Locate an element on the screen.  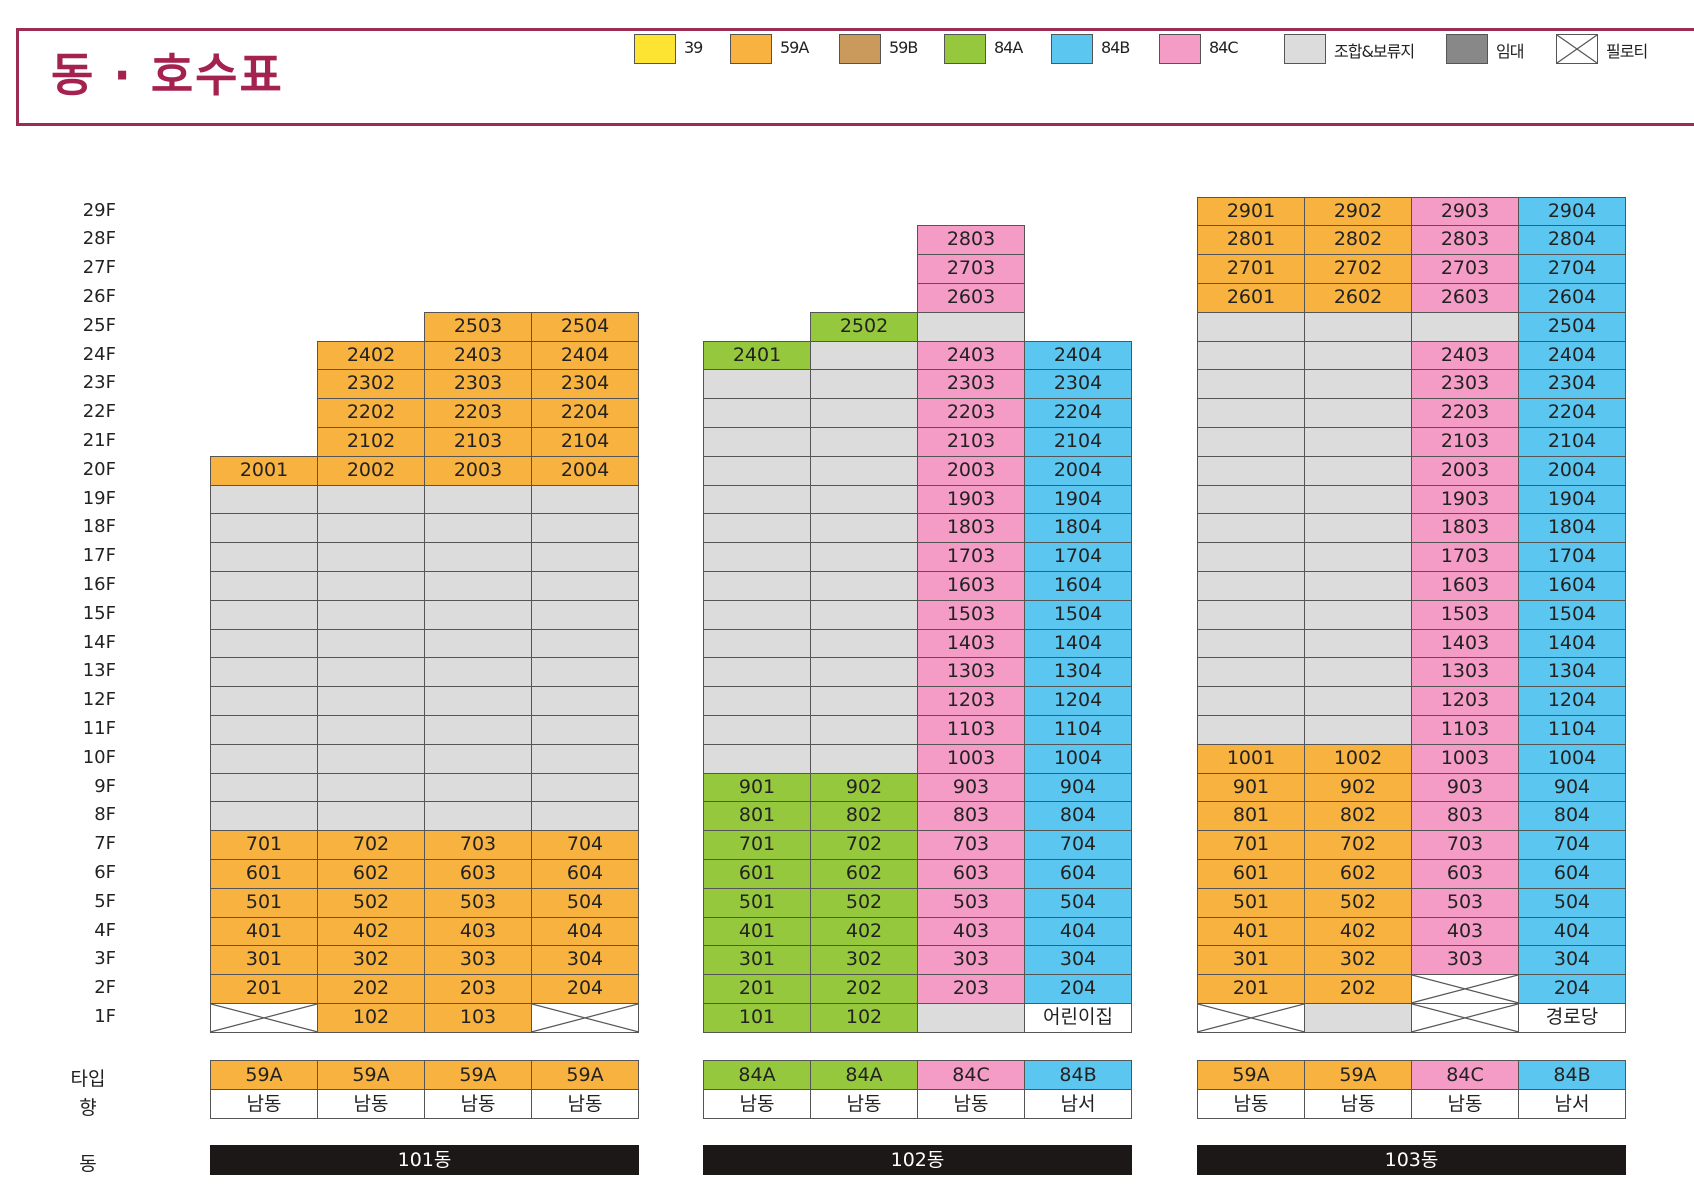
unit-cell: 902 is located at coordinates (864, 787).